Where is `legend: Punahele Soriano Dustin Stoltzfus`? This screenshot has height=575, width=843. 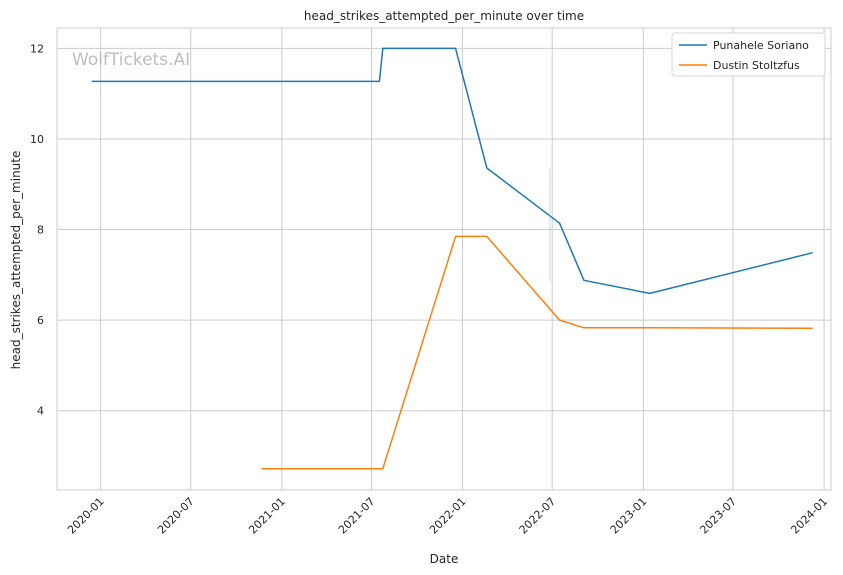 legend: Punahele Soriano Dustin Stoltzfus is located at coordinates (748, 54).